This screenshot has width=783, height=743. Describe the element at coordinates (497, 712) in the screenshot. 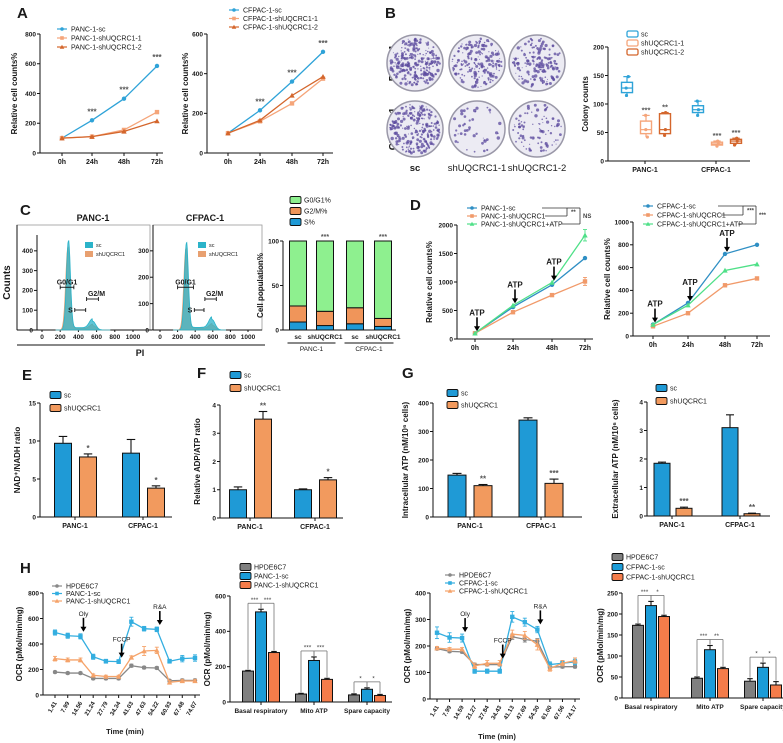

I see `x-tick-label: 34.43` at that location.